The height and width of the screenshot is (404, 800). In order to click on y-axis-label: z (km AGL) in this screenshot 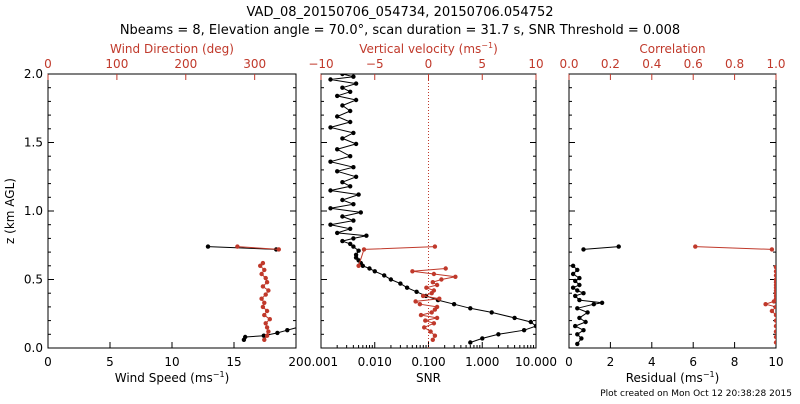, I will do `click(10, 211)`.